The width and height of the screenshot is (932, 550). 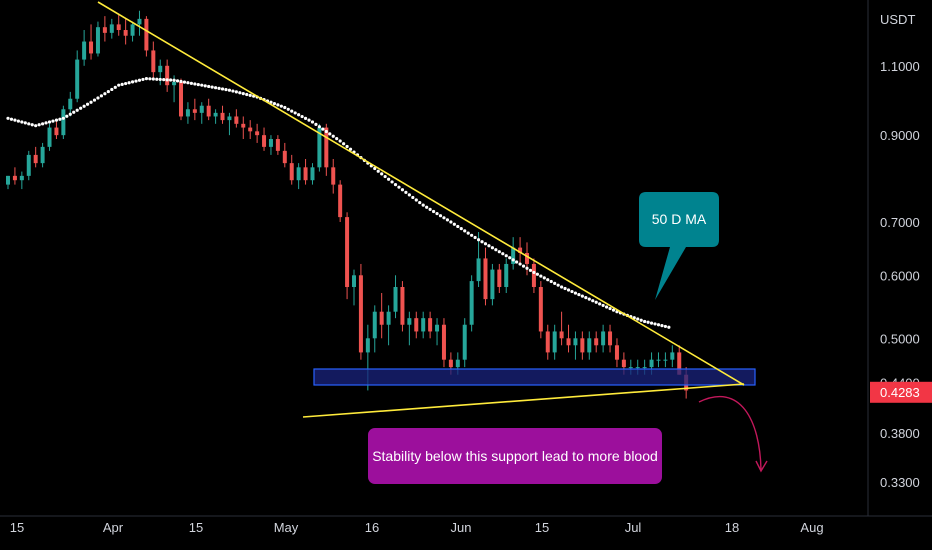 I want to click on axis-currency-label: USDT, so click(x=897, y=19).